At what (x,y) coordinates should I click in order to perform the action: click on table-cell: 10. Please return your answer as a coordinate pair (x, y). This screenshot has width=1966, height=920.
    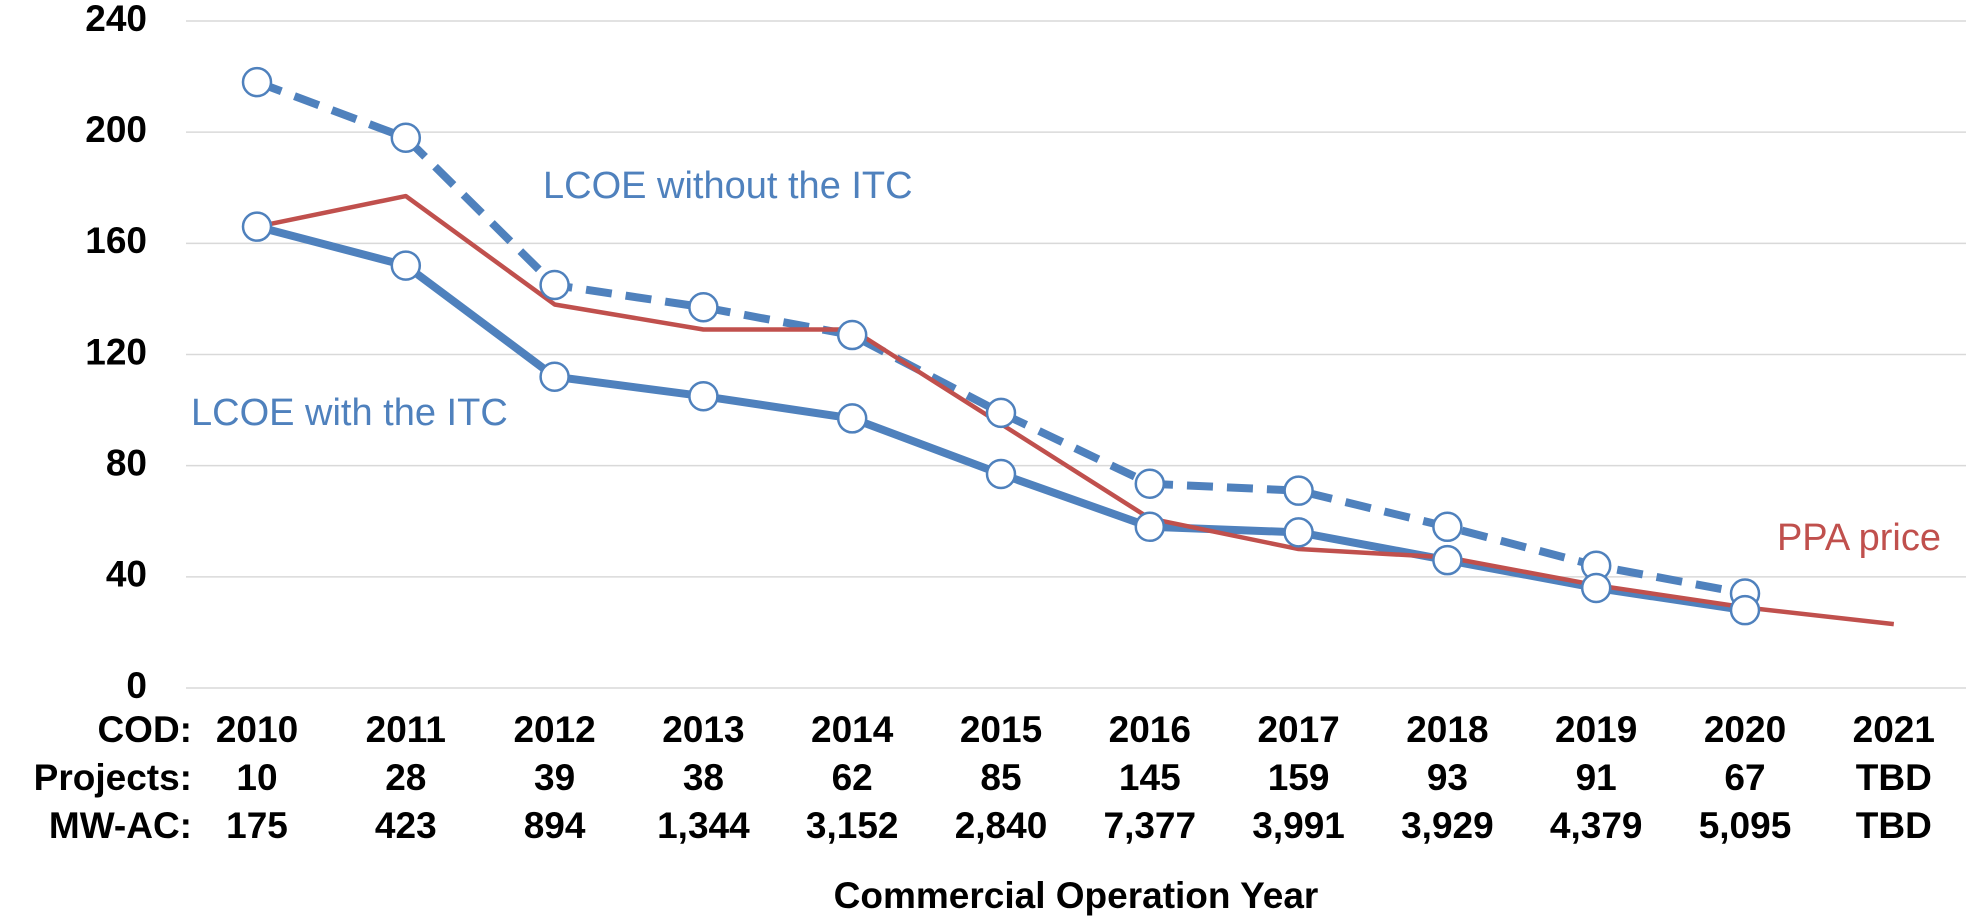
    Looking at the image, I should click on (256, 777).